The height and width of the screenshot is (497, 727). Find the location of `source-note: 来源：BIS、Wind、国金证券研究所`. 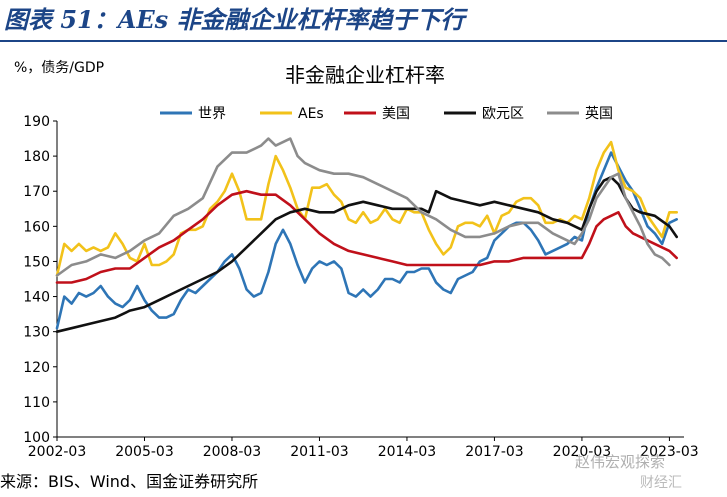

source-note: 来源：BIS、Wind、国金证券研究所 is located at coordinates (129, 481).